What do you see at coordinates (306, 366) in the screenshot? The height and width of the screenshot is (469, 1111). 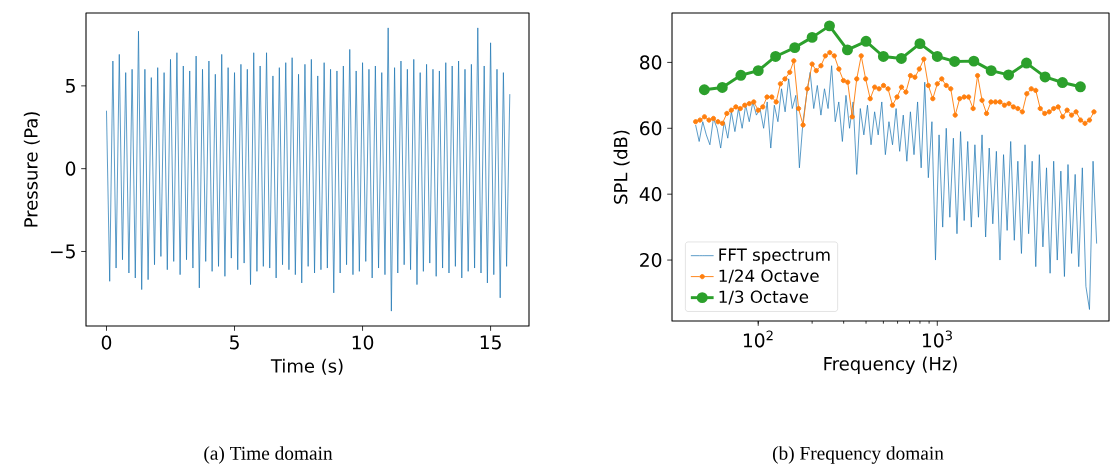 I see `x-axis-title: Time (s)` at bounding box center [306, 366].